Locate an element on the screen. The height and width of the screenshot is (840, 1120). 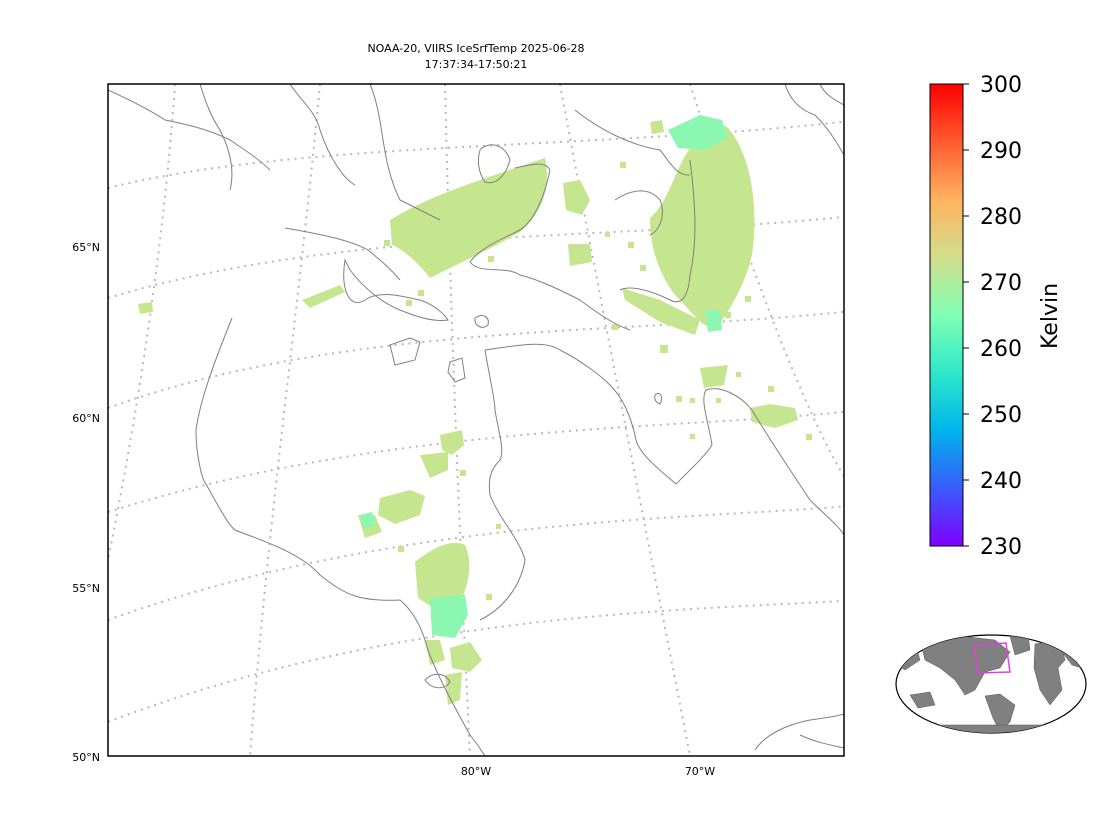
lon-label-80w: 80°W is located at coordinates (476, 771).